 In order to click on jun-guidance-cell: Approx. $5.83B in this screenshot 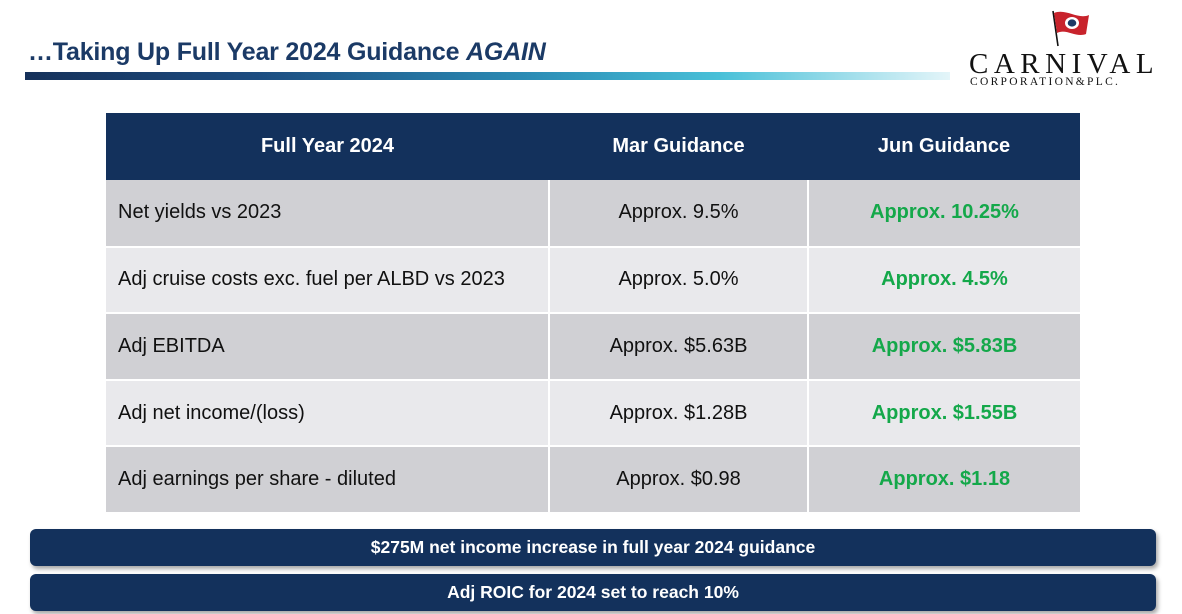, I will do `click(944, 347)`.